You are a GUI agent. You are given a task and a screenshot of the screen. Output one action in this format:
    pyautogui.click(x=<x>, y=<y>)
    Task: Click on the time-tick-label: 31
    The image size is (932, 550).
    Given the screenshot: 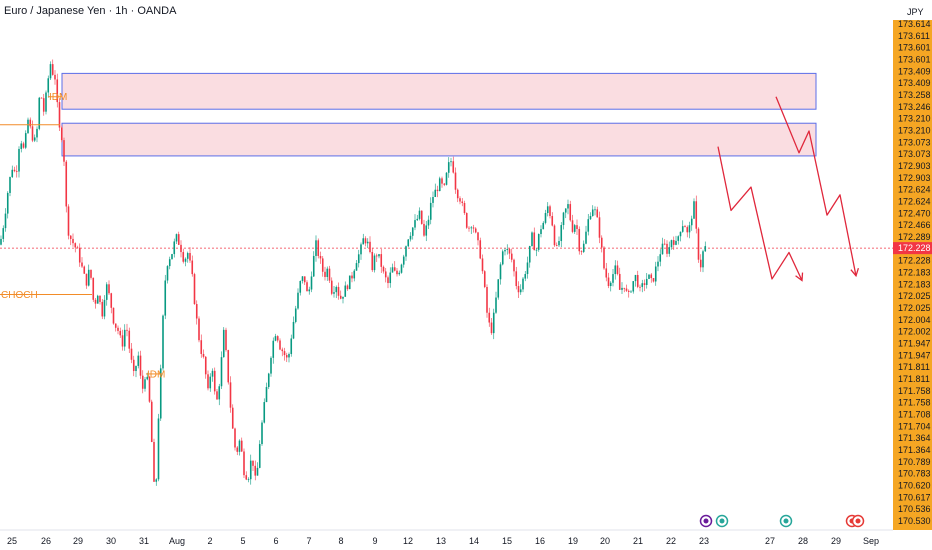 What is the action you would take?
    pyautogui.click(x=144, y=541)
    